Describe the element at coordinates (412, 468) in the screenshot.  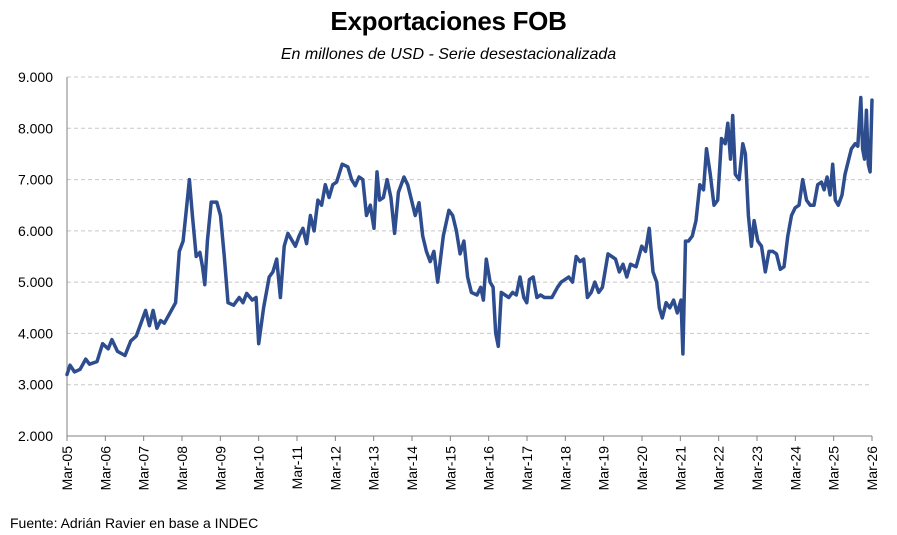
I see `x-tick-label: Mar-14` at that location.